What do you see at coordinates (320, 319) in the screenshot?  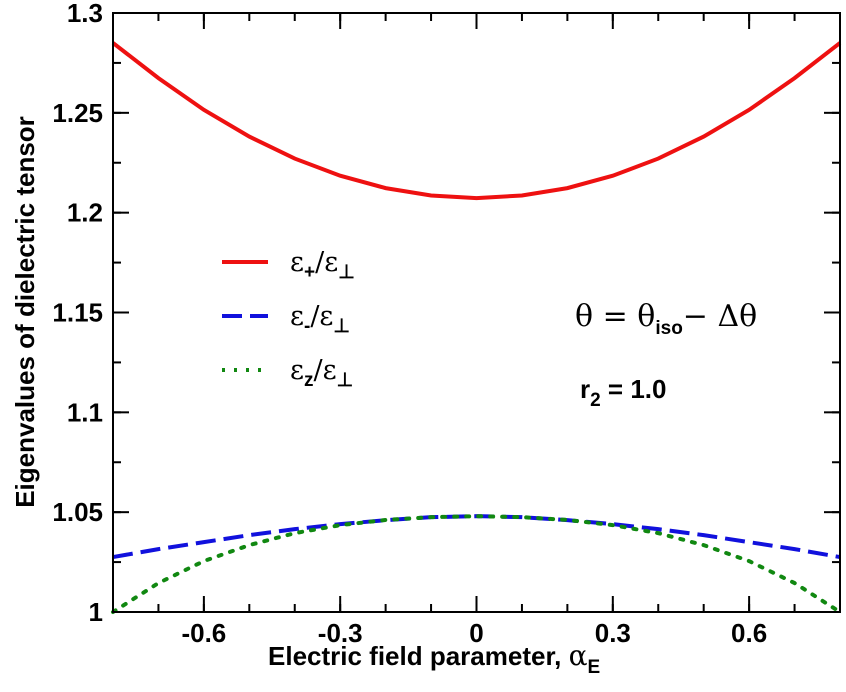 I see `legend-label-eps-minus: ε-/ε⊥` at bounding box center [320, 319].